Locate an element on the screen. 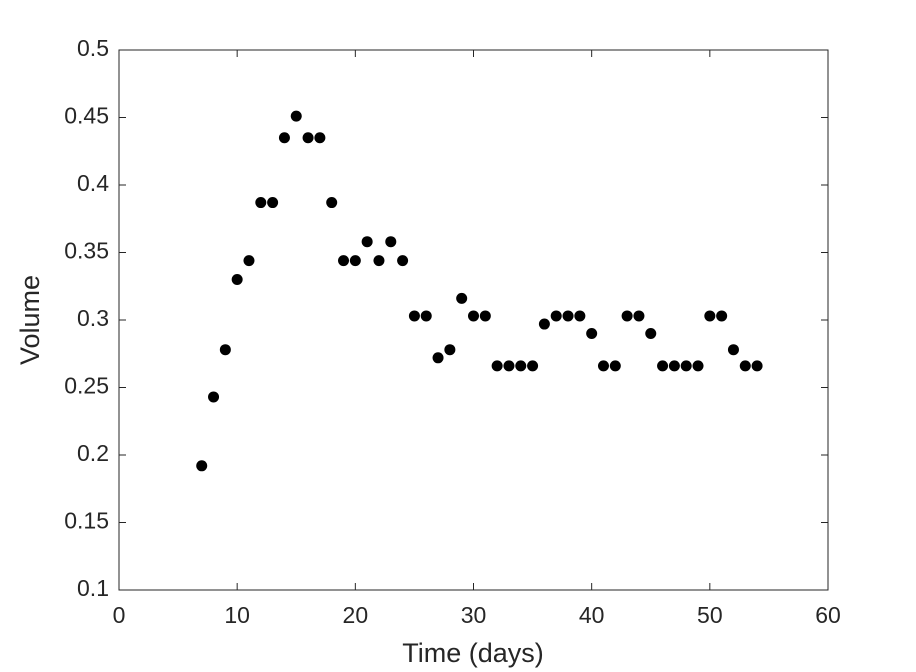 Image resolution: width=916 pixels, height=672 pixels. x-tick-label: 60 is located at coordinates (828, 615).